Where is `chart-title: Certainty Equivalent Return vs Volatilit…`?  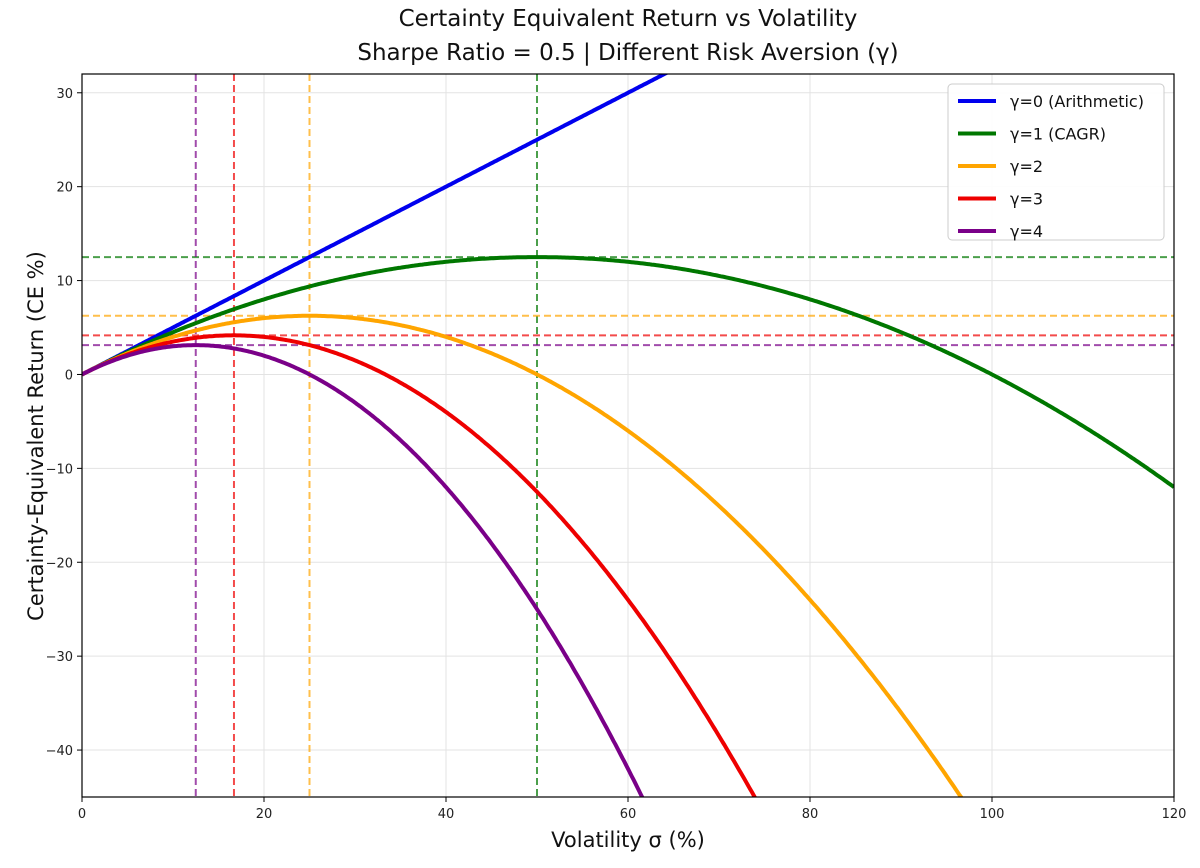
chart-title: Certainty Equivalent Return vs Volatilit… is located at coordinates (628, 19).